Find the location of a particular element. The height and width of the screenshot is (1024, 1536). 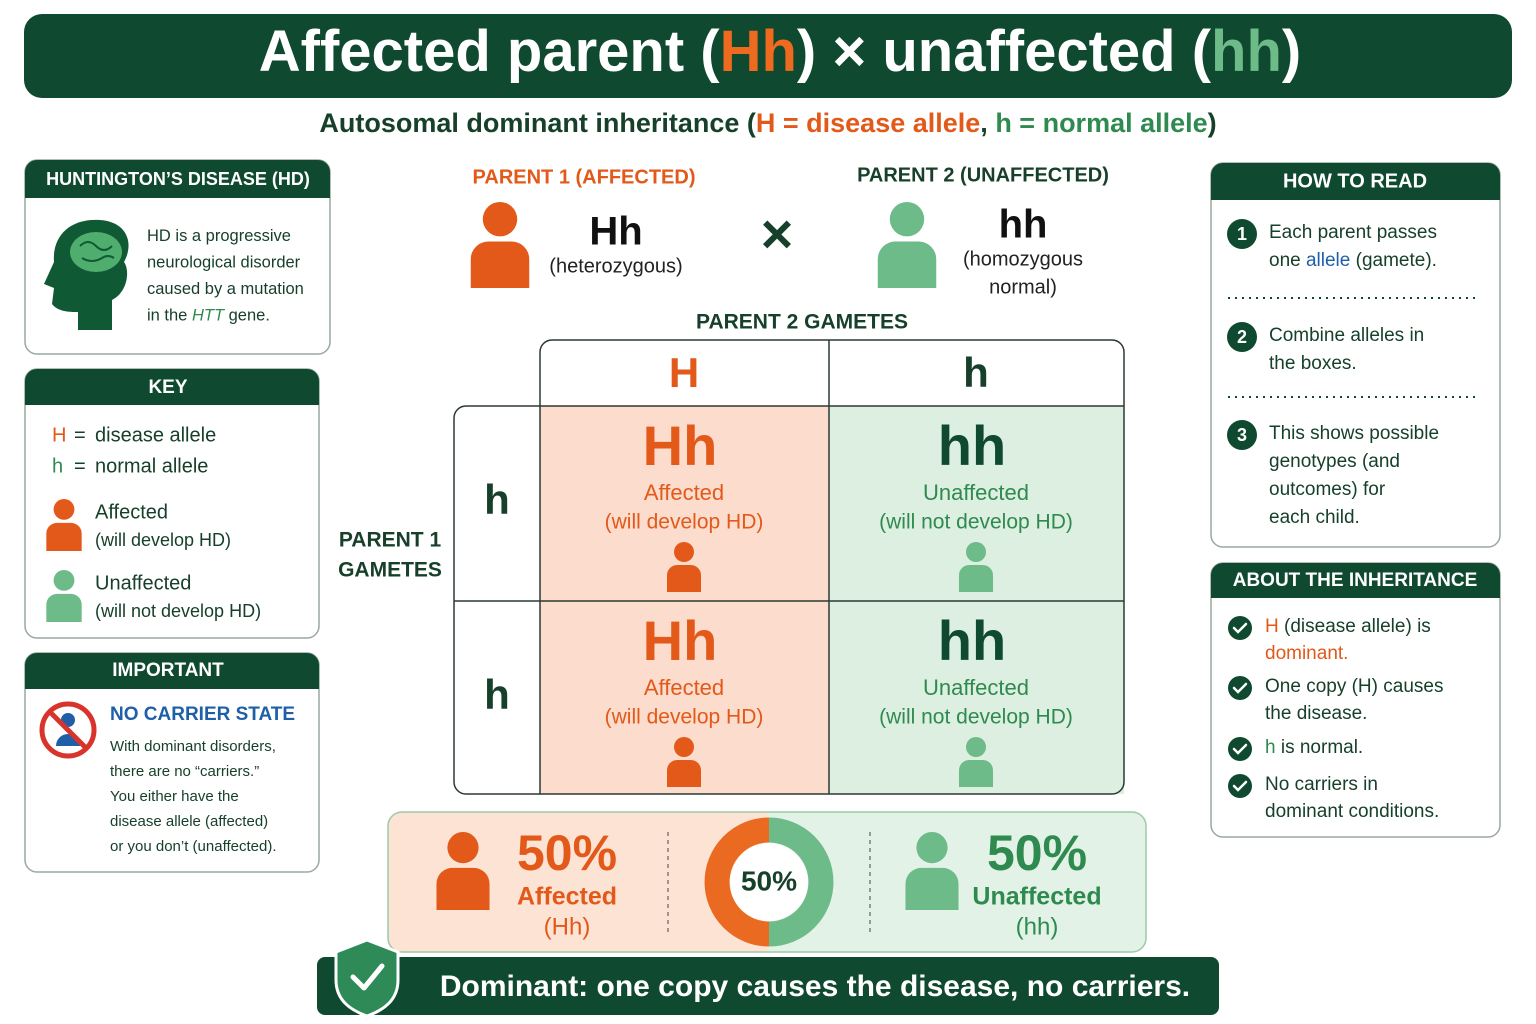

summary-genotype: (Hh) is located at coordinates (567, 926).